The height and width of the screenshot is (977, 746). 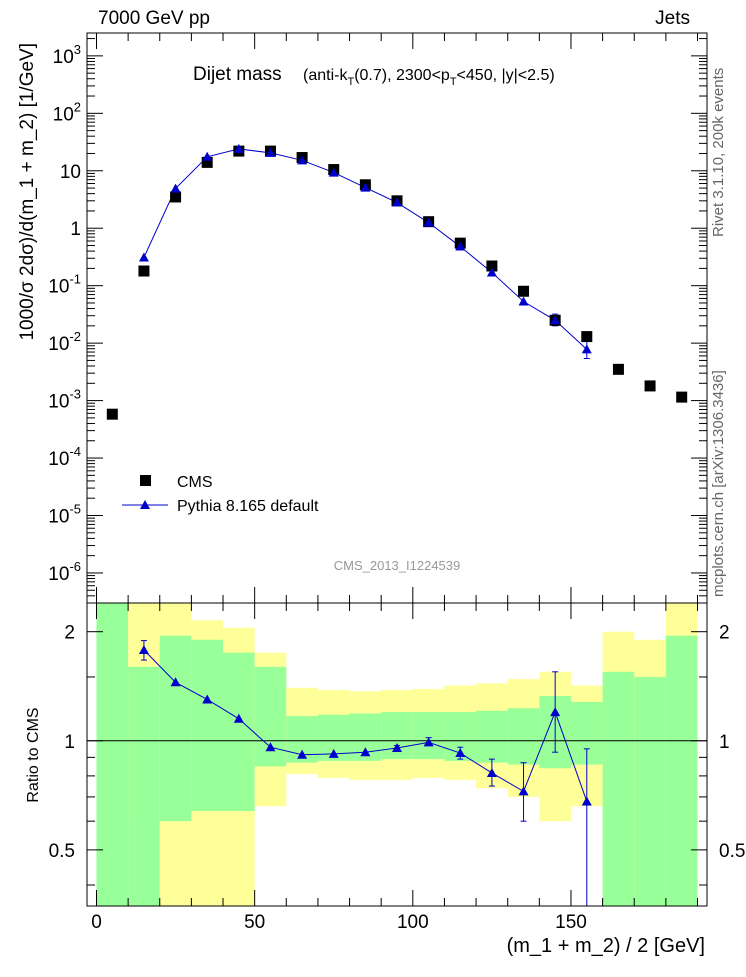 I want to click on main-y-tick-label: 1, so click(x=75, y=229).